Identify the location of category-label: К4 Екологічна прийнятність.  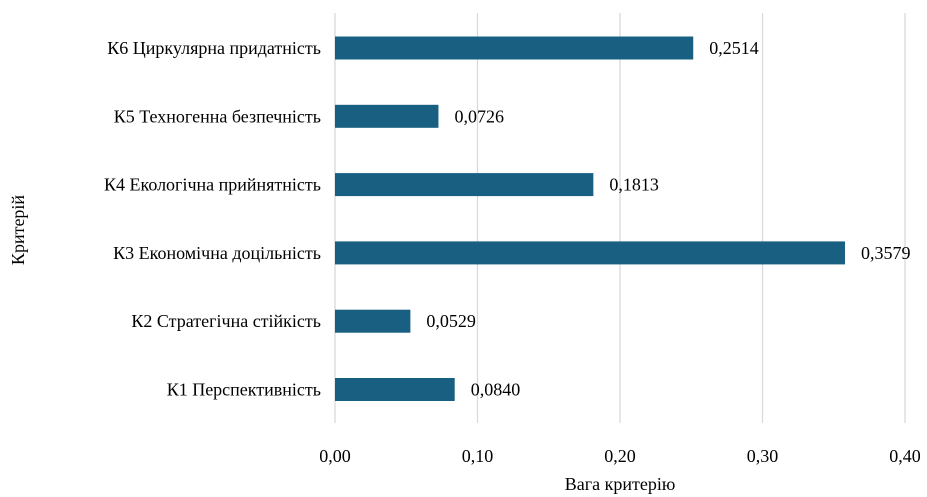
(212, 185).